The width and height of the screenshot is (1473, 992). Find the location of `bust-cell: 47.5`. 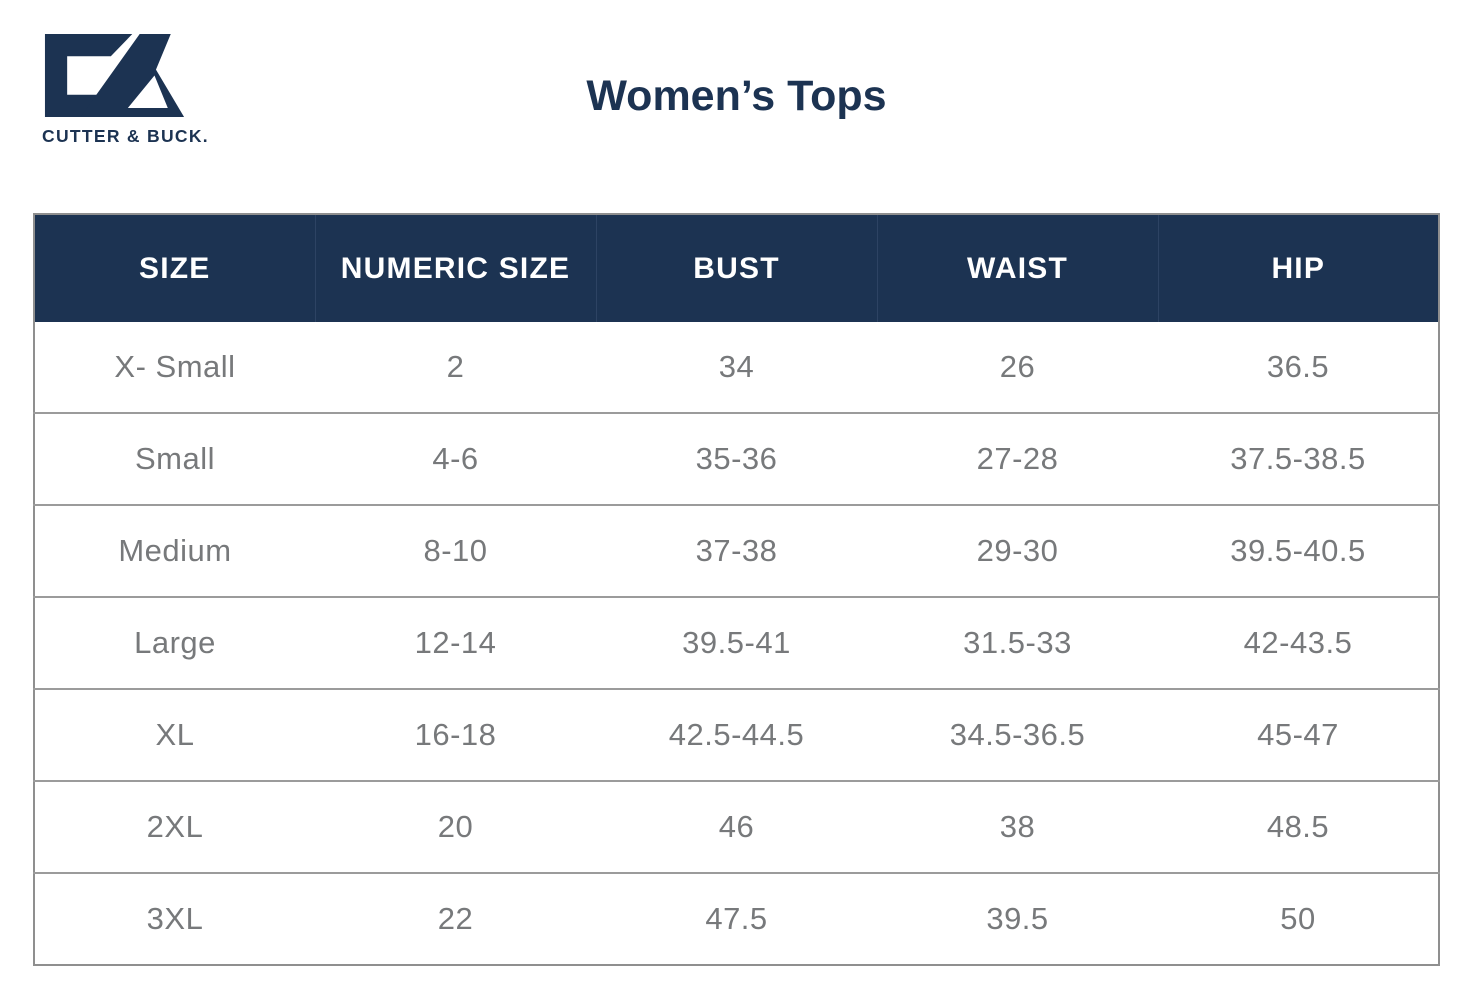

bust-cell: 47.5 is located at coordinates (736, 918).